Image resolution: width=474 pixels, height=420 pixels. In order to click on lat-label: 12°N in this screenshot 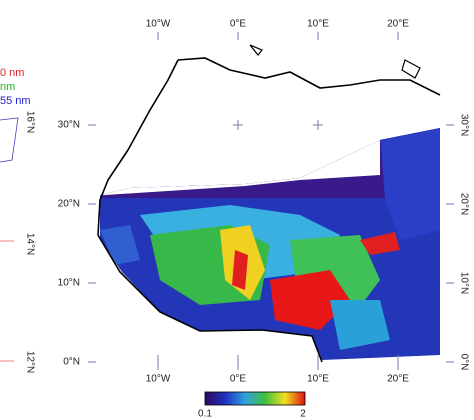, I will do `click(29, 362)`.